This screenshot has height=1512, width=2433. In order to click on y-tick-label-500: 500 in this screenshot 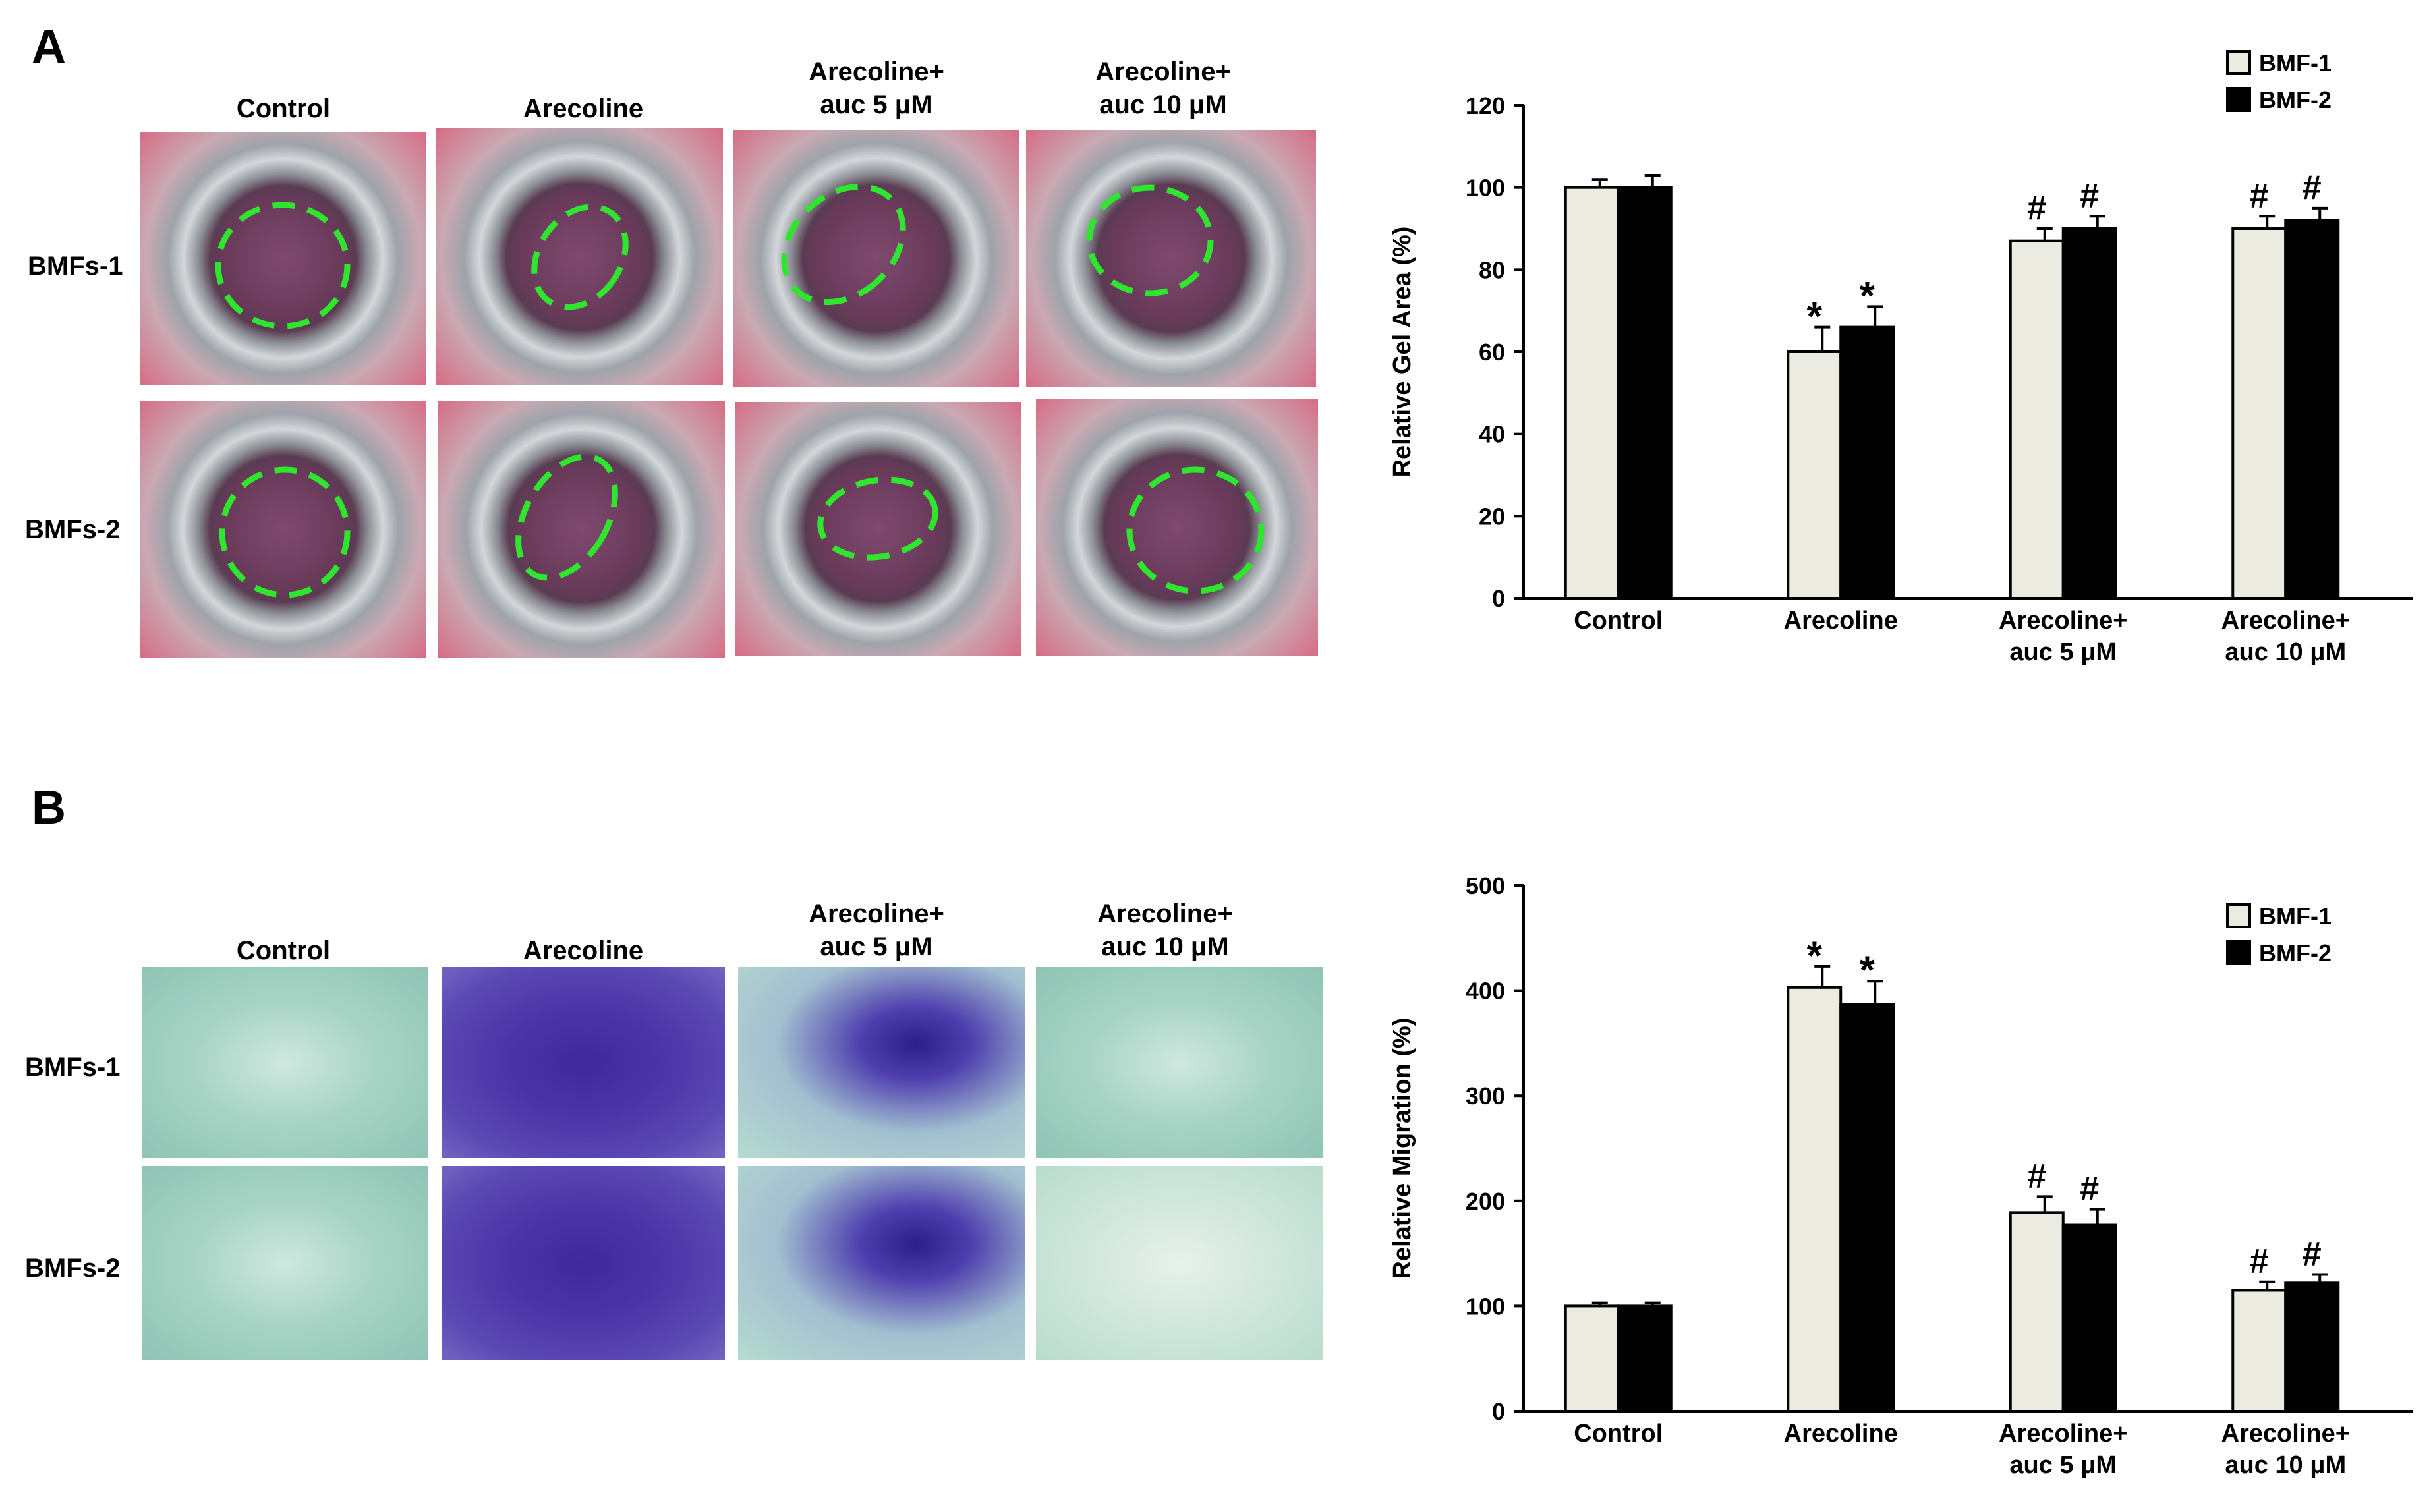, I will do `click(1485, 885)`.